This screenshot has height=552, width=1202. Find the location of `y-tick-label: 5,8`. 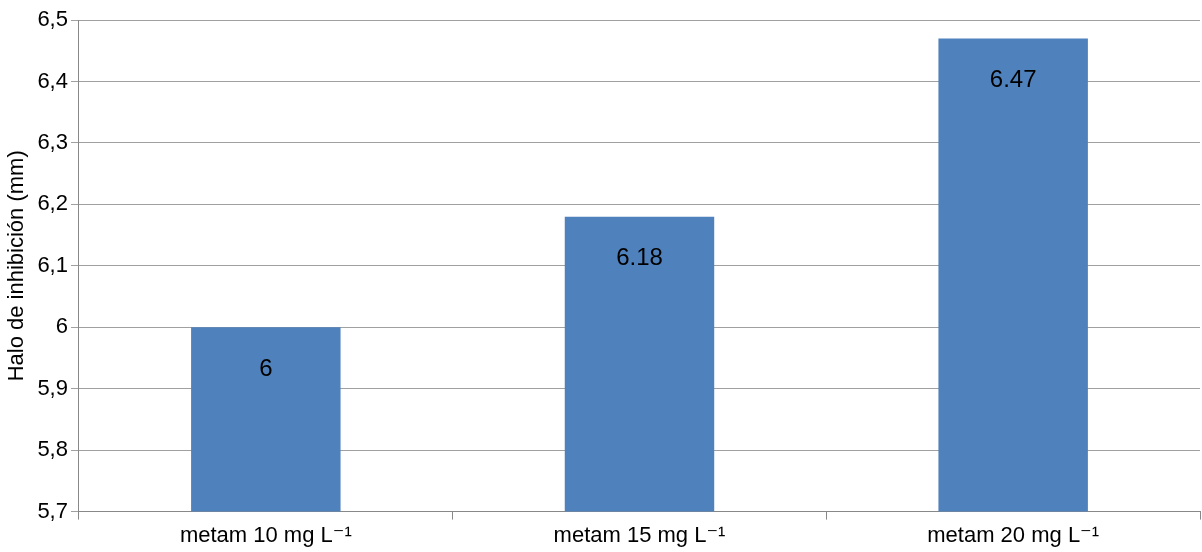

y-tick-label: 5,8 is located at coordinates (52, 449).